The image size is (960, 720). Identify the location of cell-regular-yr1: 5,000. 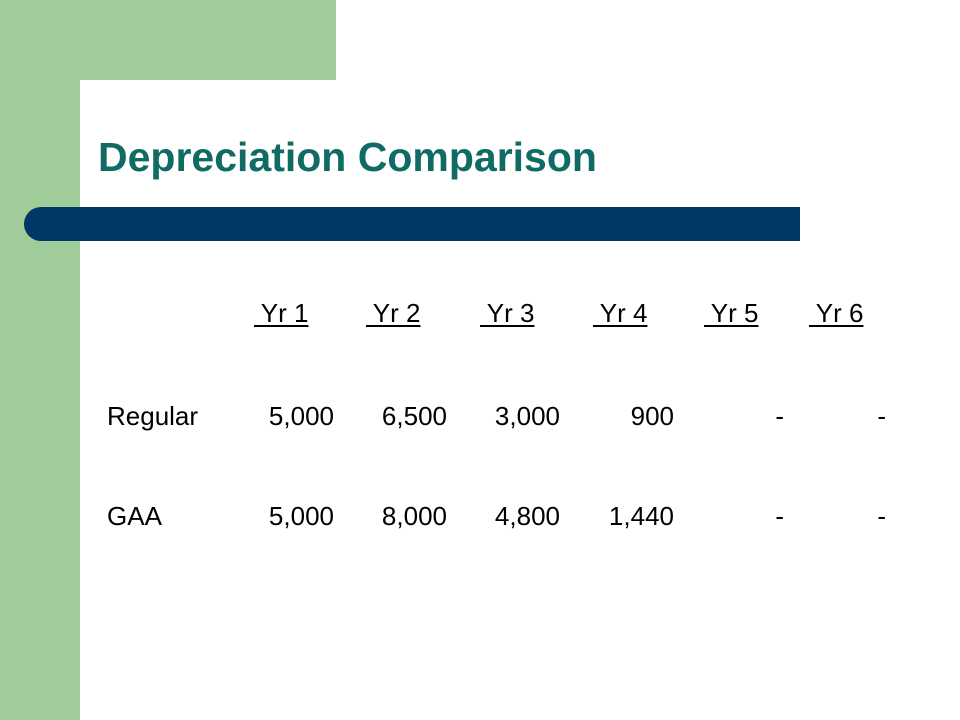
(301, 416).